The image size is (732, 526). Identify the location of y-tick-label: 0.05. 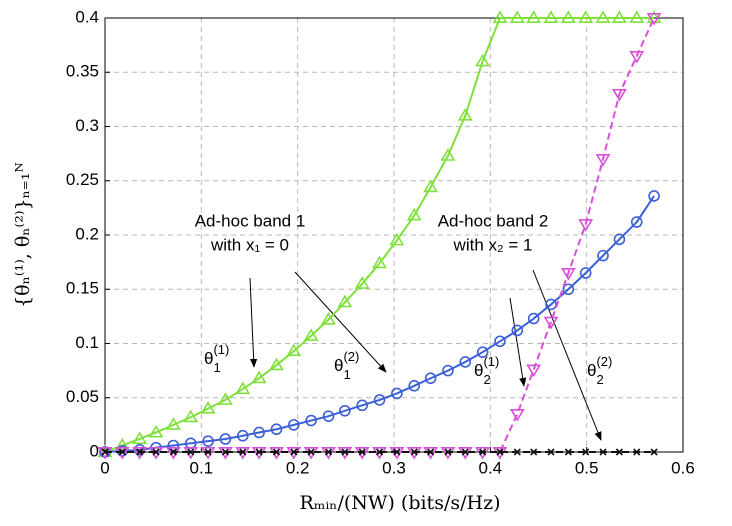
(82, 396).